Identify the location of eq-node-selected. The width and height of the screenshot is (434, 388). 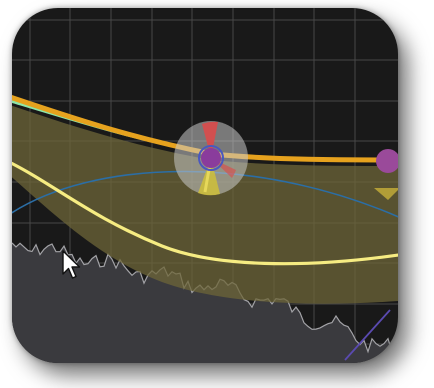
(211, 158).